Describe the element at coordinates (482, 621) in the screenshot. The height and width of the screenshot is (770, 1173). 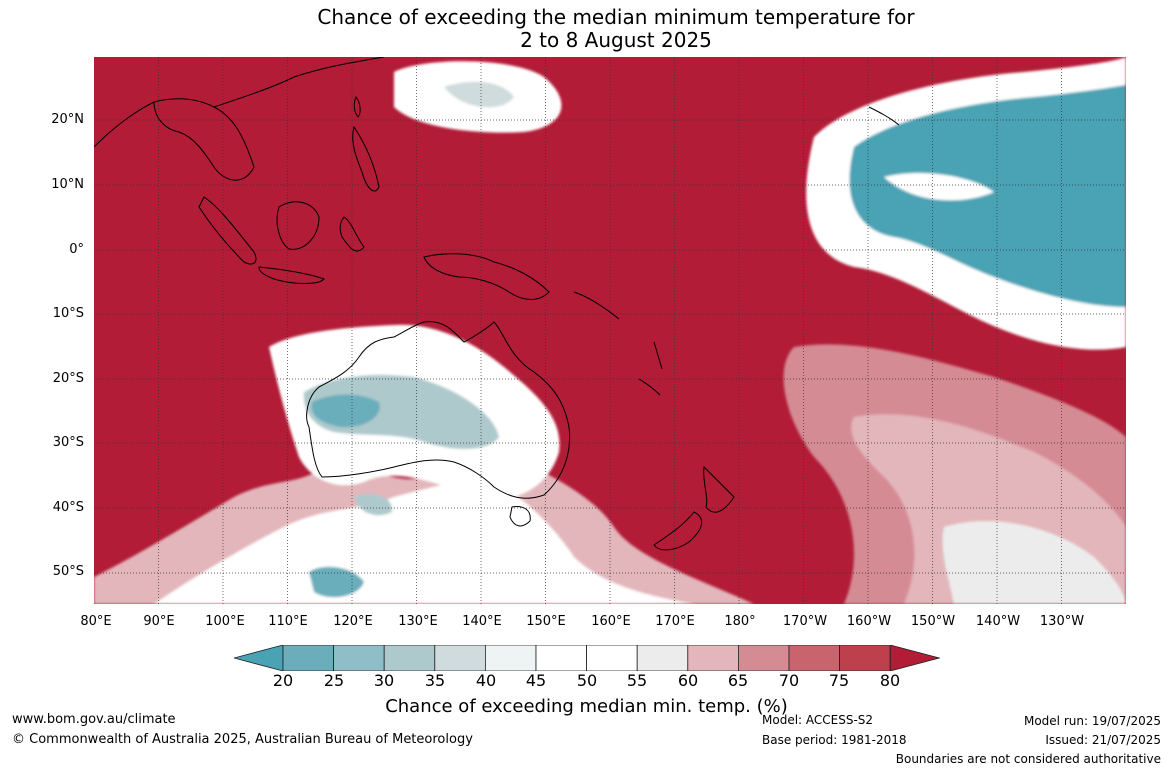
I see `lon-label: 140°E` at that location.